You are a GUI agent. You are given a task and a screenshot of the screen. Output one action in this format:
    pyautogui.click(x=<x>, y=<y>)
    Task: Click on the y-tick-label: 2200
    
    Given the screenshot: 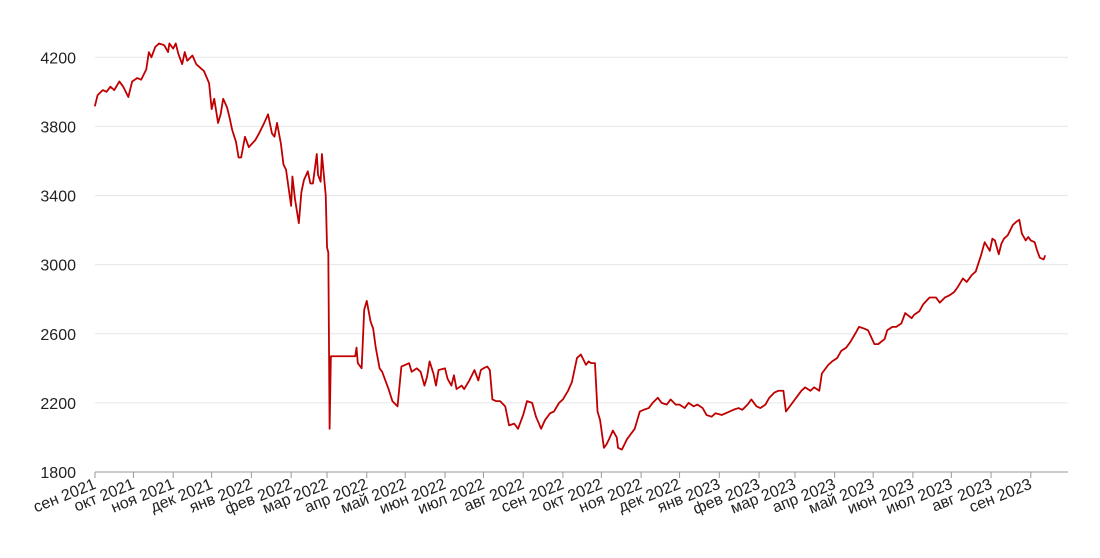 What is the action you would take?
    pyautogui.click(x=58, y=404)
    